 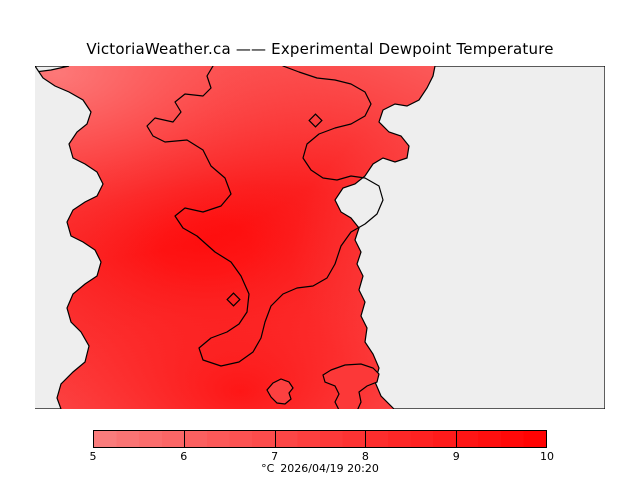 What do you see at coordinates (365, 456) in the screenshot?
I see `colorbar-tick-label: 8` at bounding box center [365, 456].